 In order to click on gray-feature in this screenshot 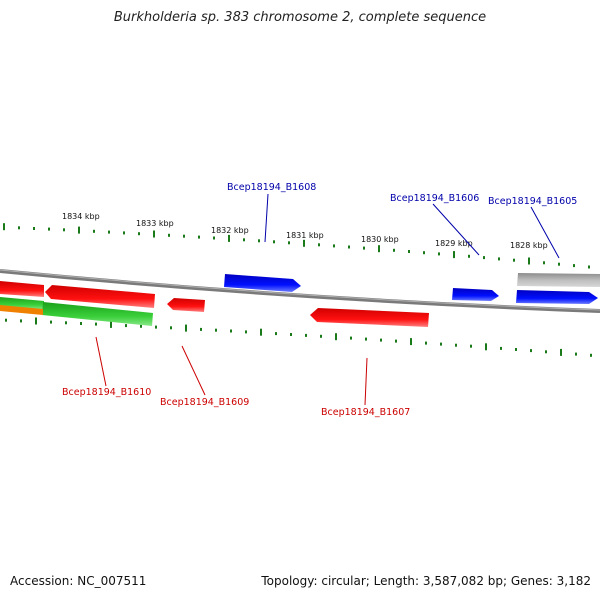, I will do `click(558, 280)`.